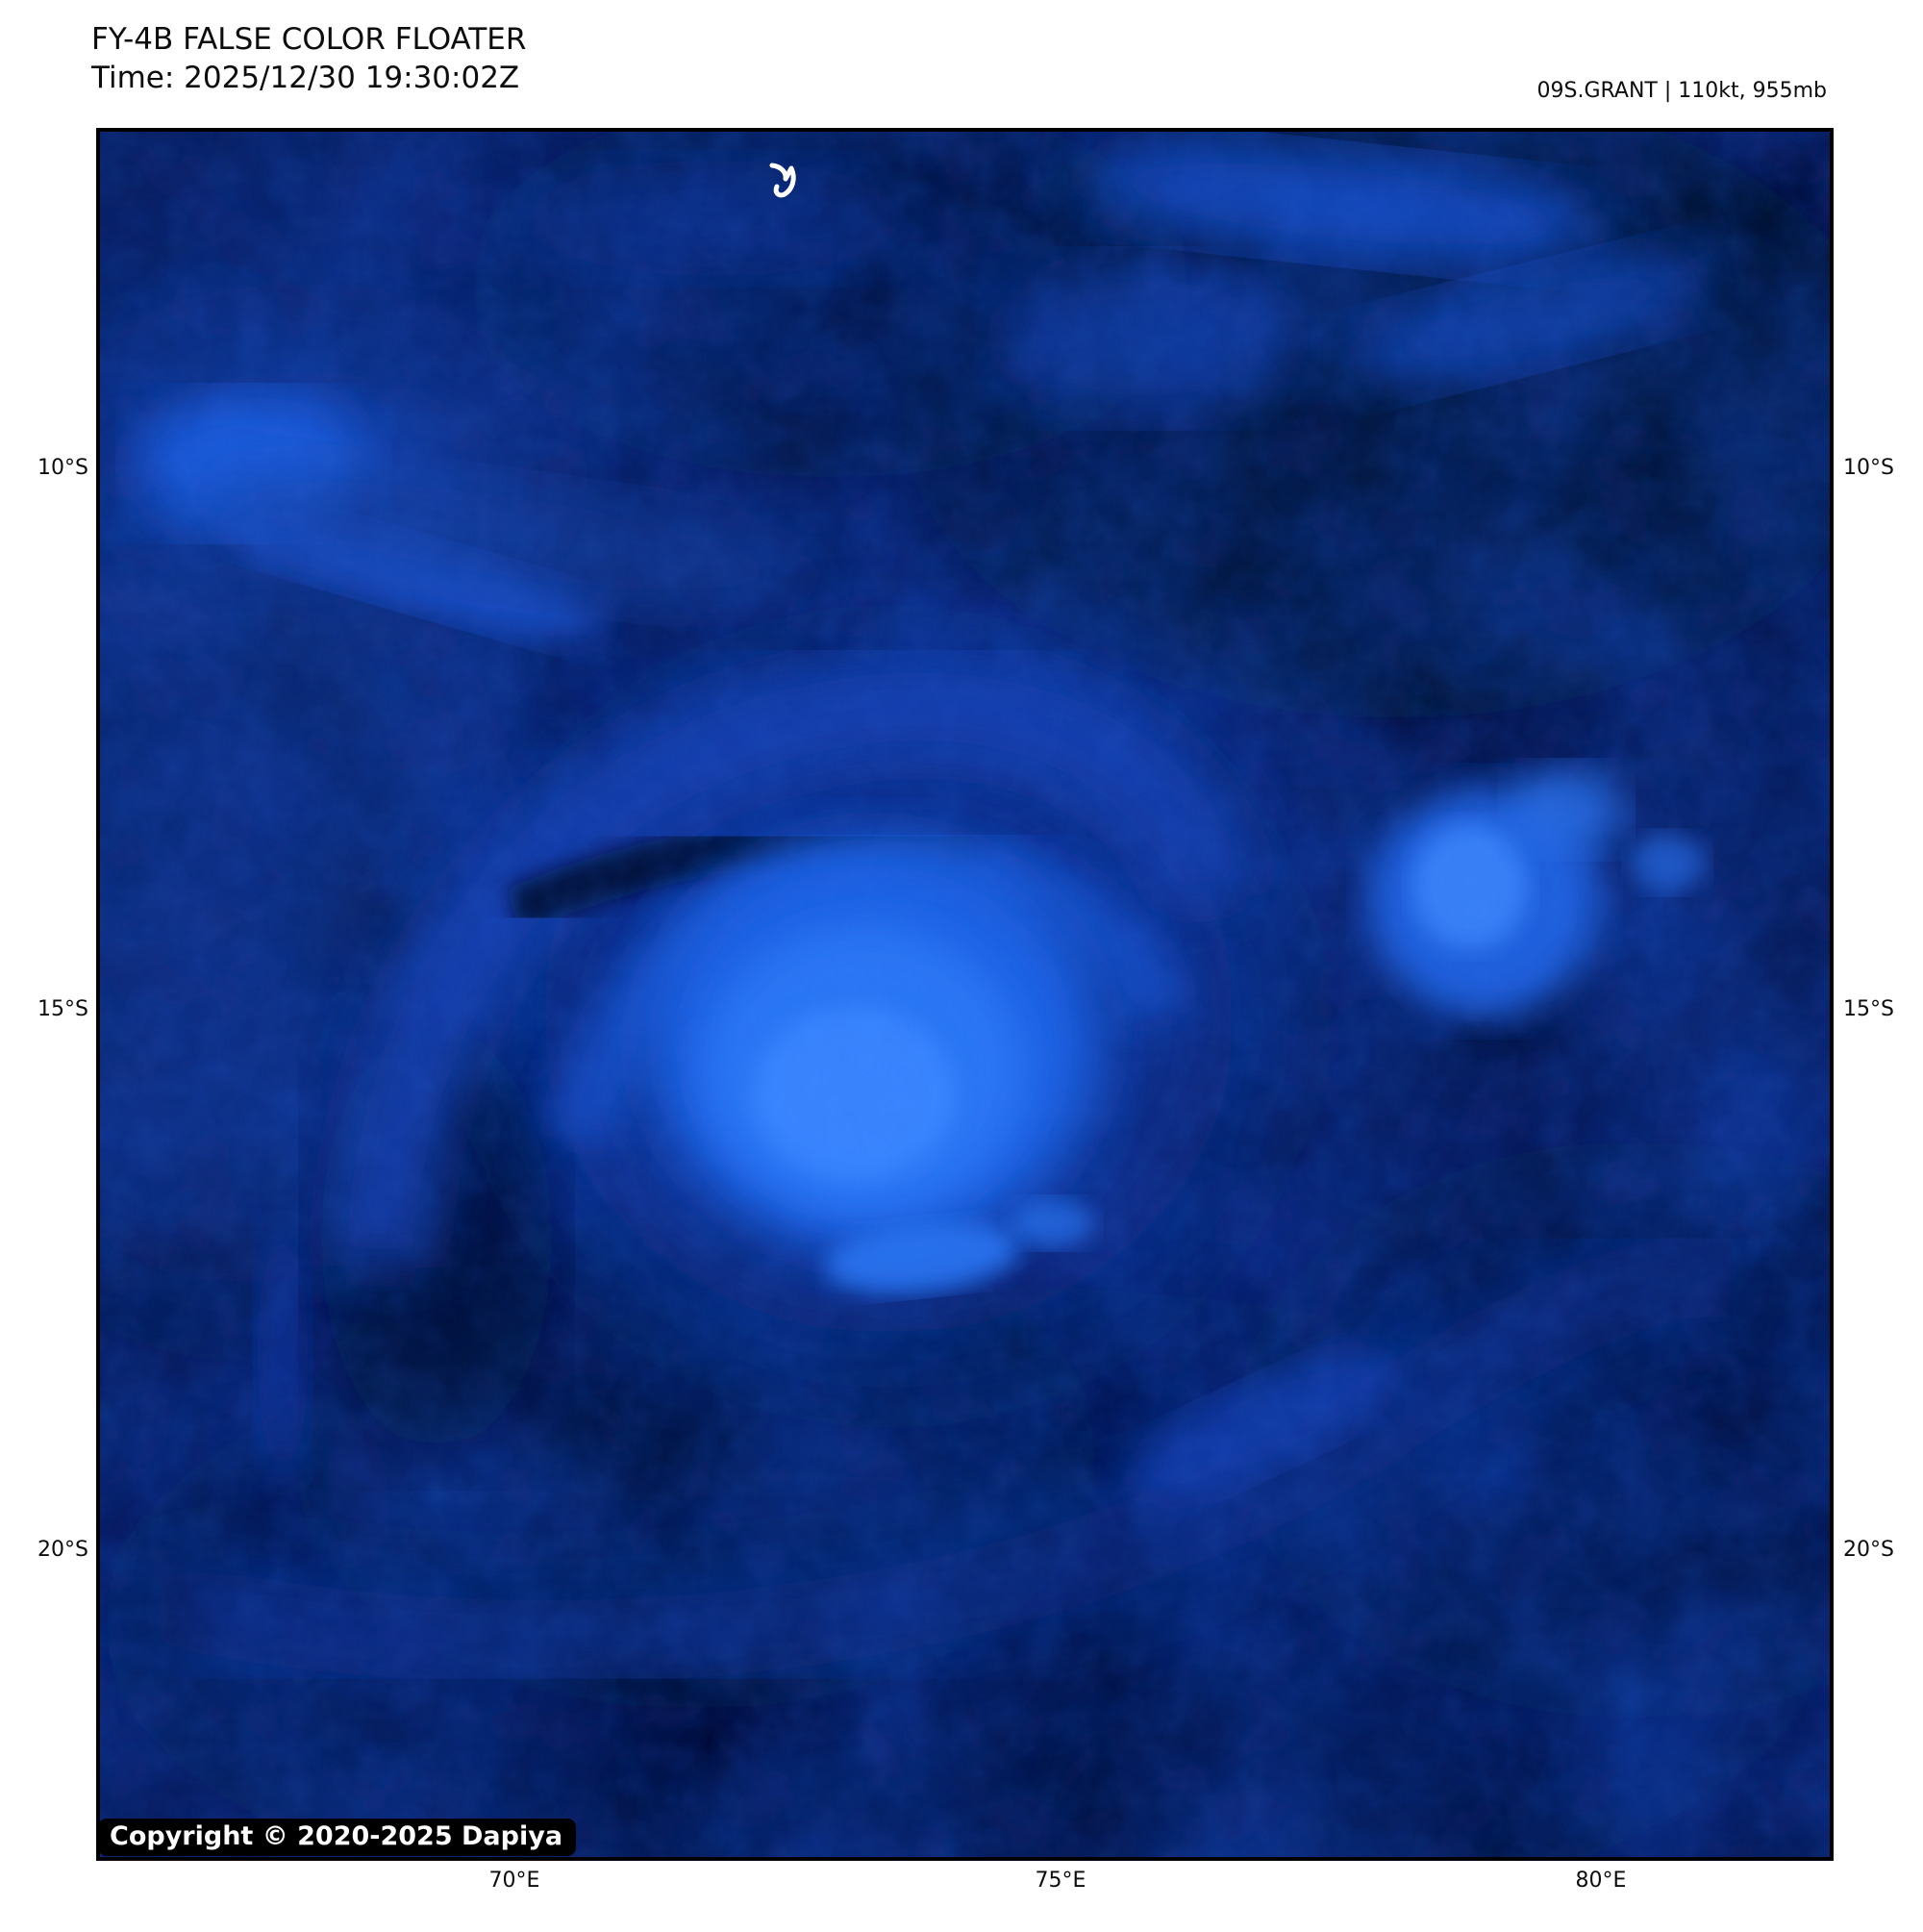 This screenshot has width=1923, height=1932. Describe the element at coordinates (514, 1881) in the screenshot. I see `lon-tick-70e: 70°E` at that location.